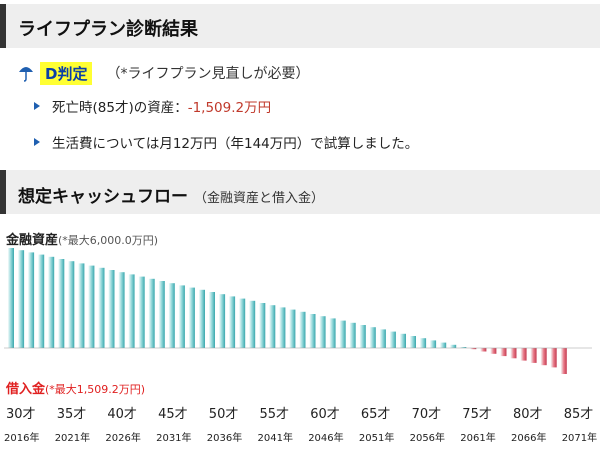 This screenshot has width=600, height=450. What do you see at coordinates (274, 414) in the screenshot?
I see `age-tick-label: 55才` at bounding box center [274, 414].